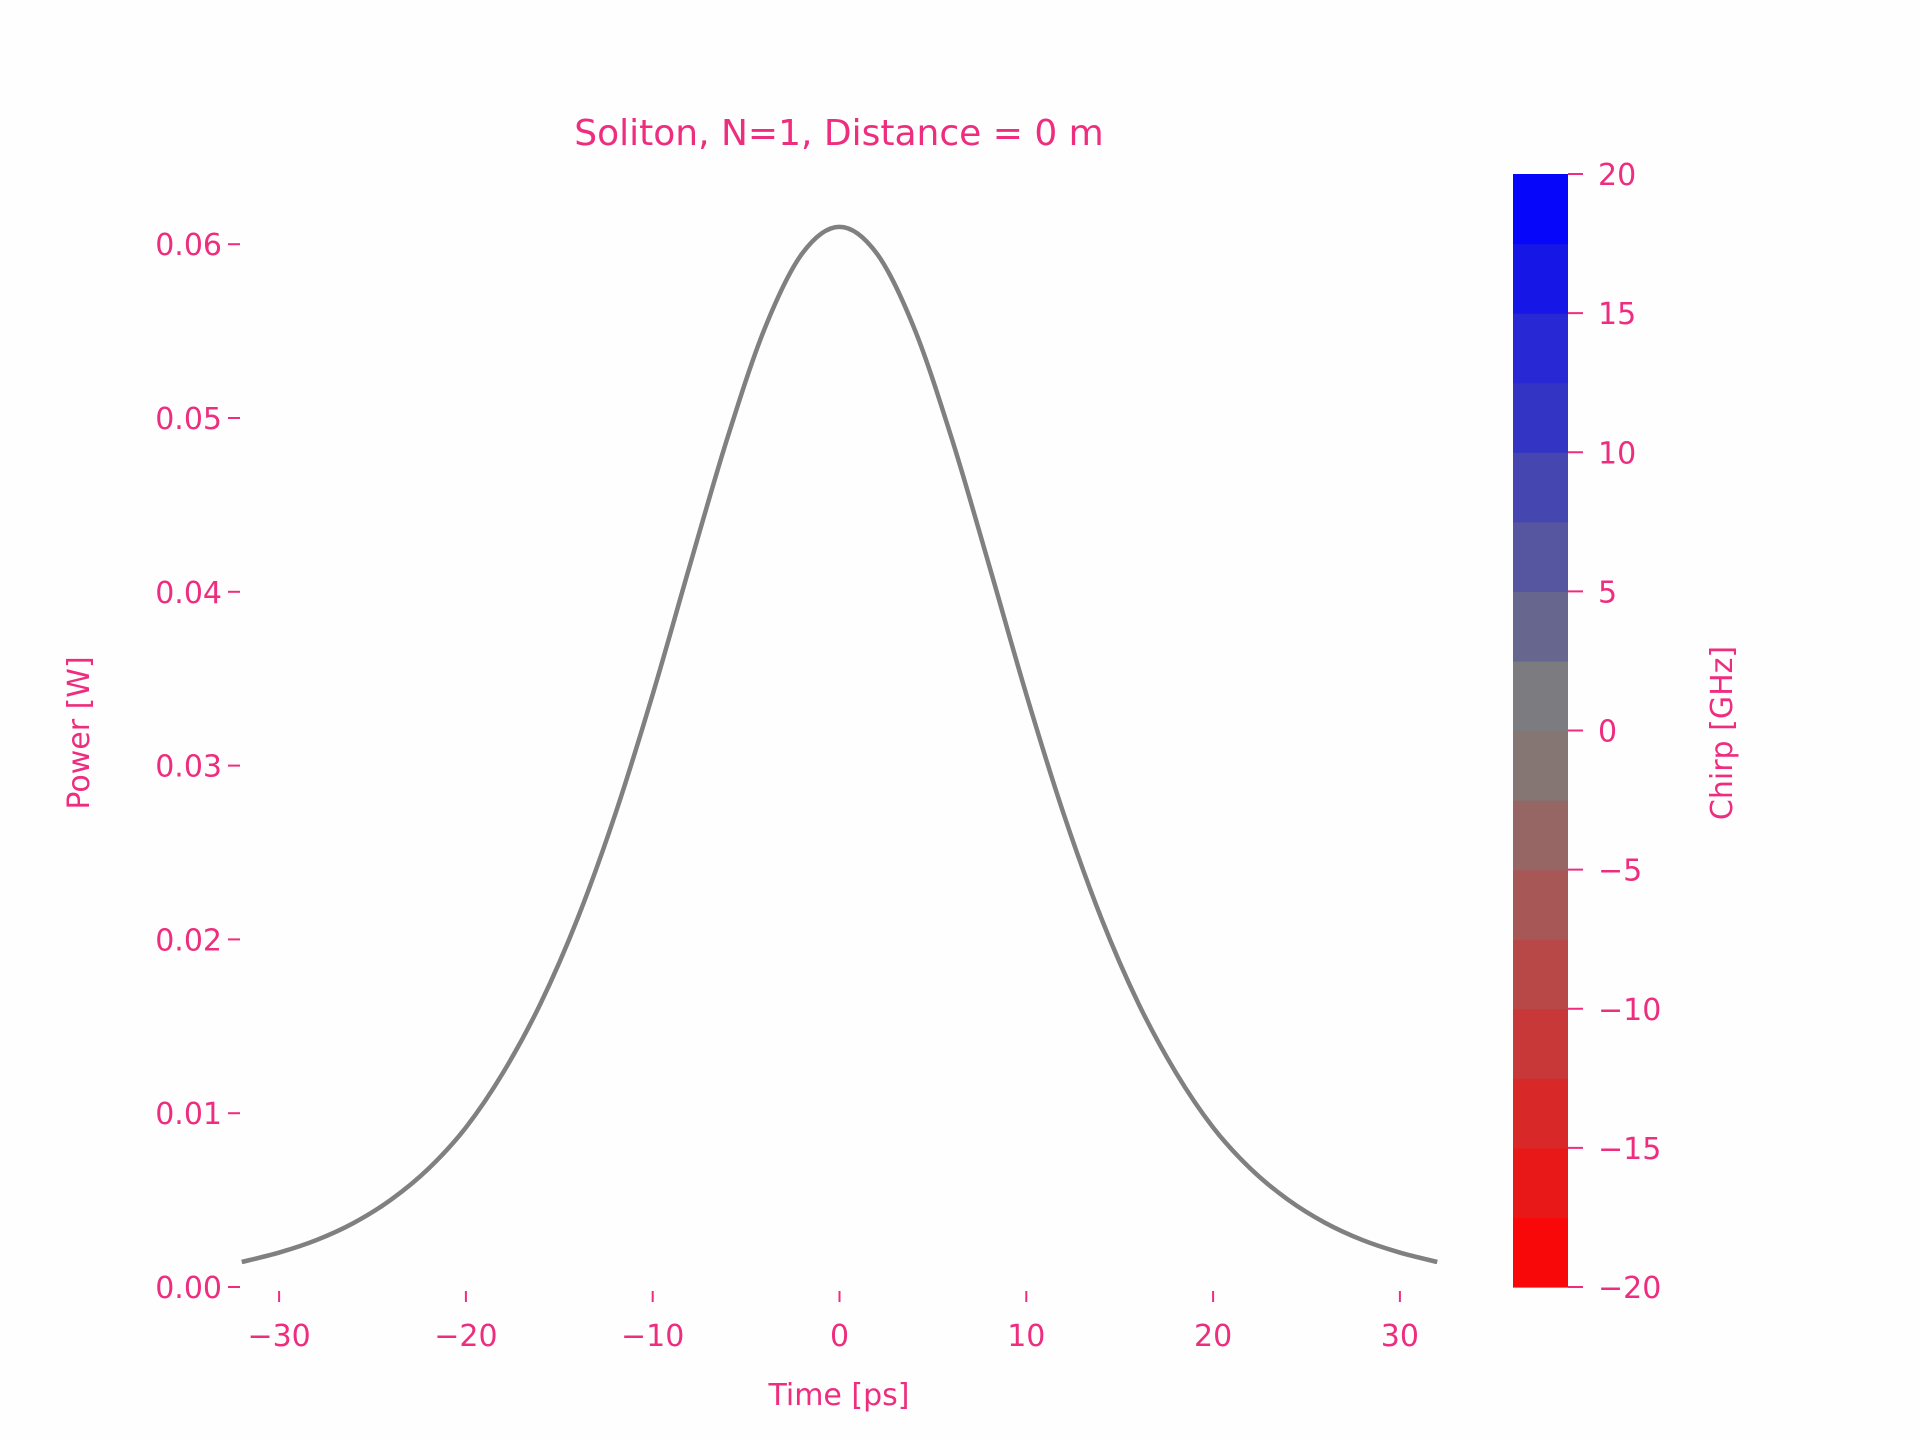  What do you see at coordinates (1026, 1336) in the screenshot?
I see `x-tick-label: 10` at bounding box center [1026, 1336].